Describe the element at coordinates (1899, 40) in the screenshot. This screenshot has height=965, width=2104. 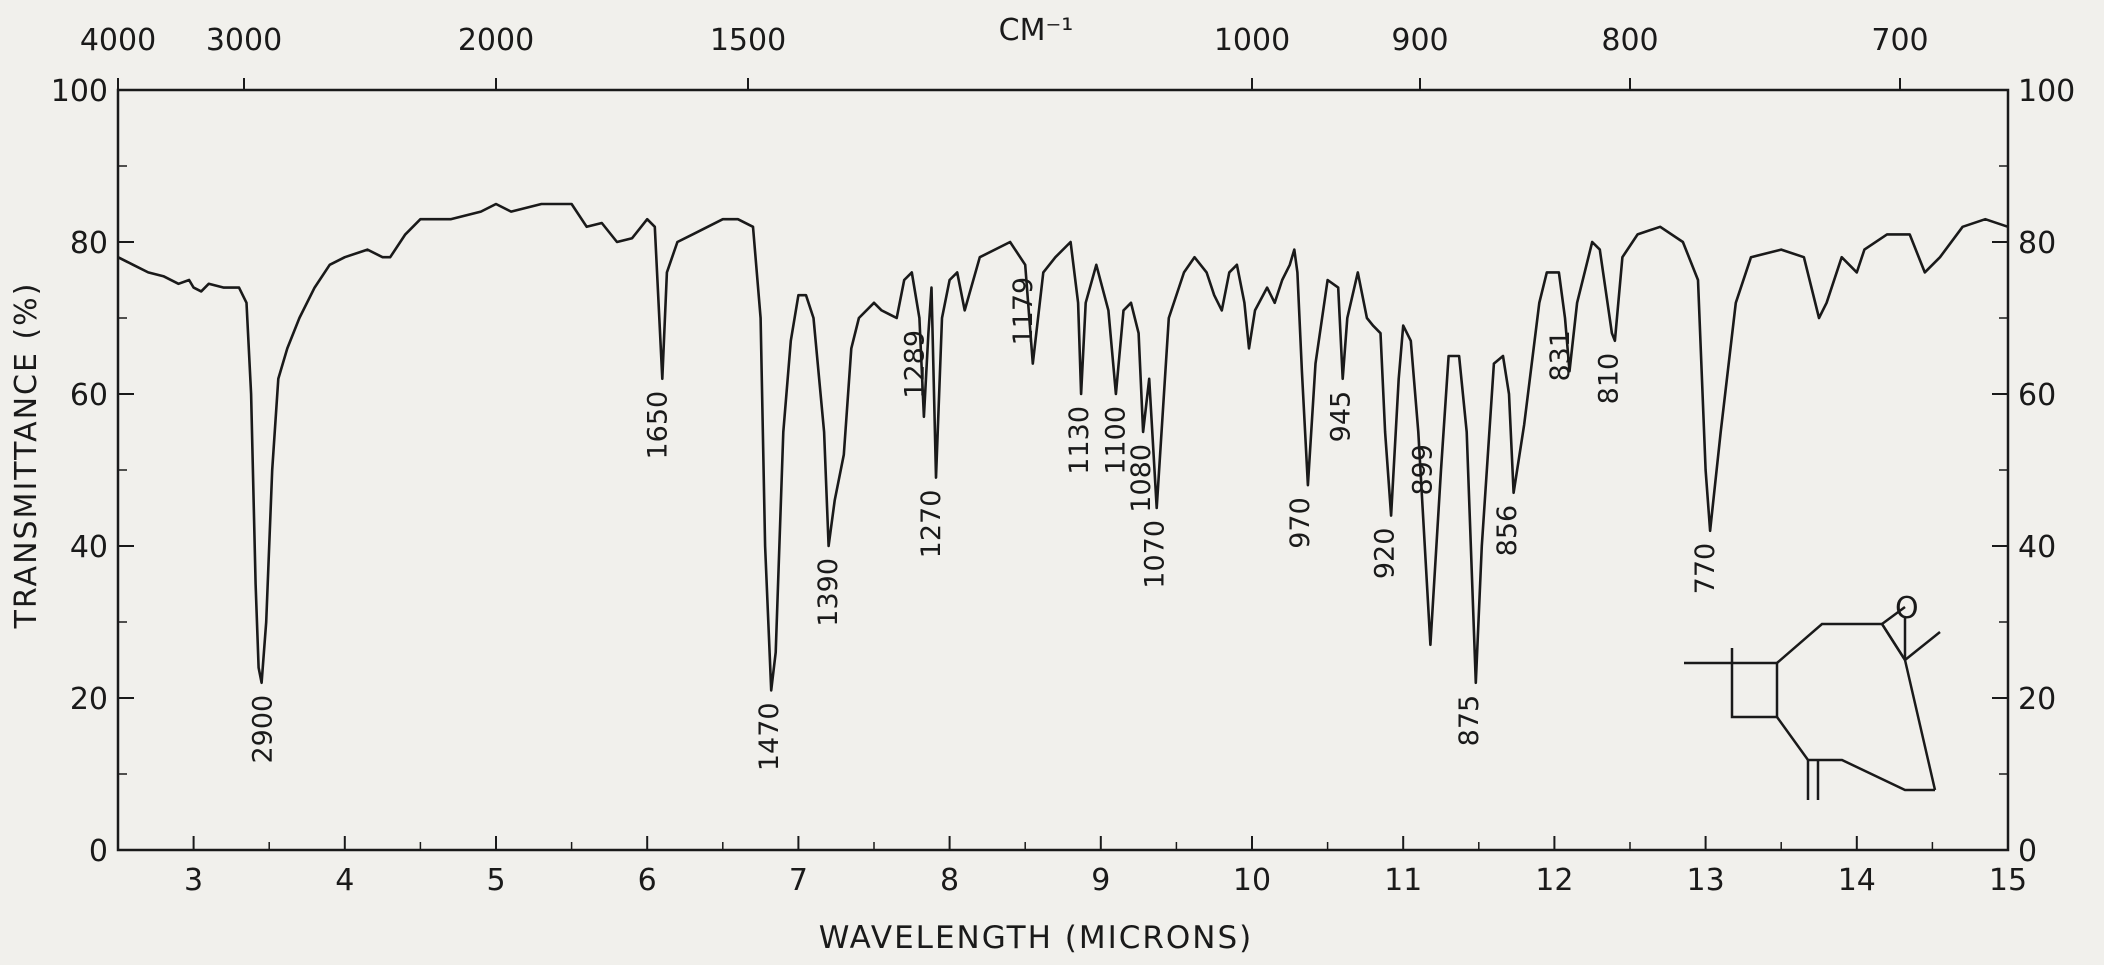
I see `top-tick-label: 700` at that location.